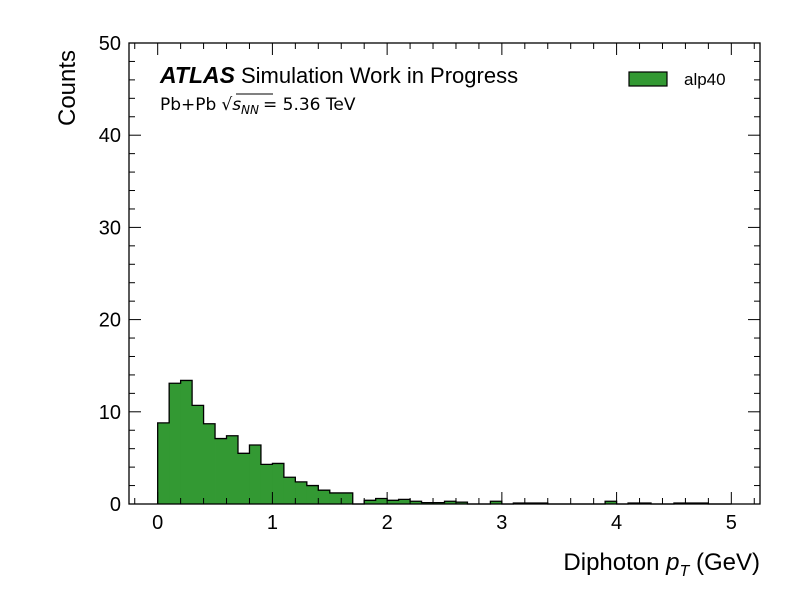 The image size is (800, 600). What do you see at coordinates (110, 321) in the screenshot?
I see `y-tick-label: 20` at bounding box center [110, 321].